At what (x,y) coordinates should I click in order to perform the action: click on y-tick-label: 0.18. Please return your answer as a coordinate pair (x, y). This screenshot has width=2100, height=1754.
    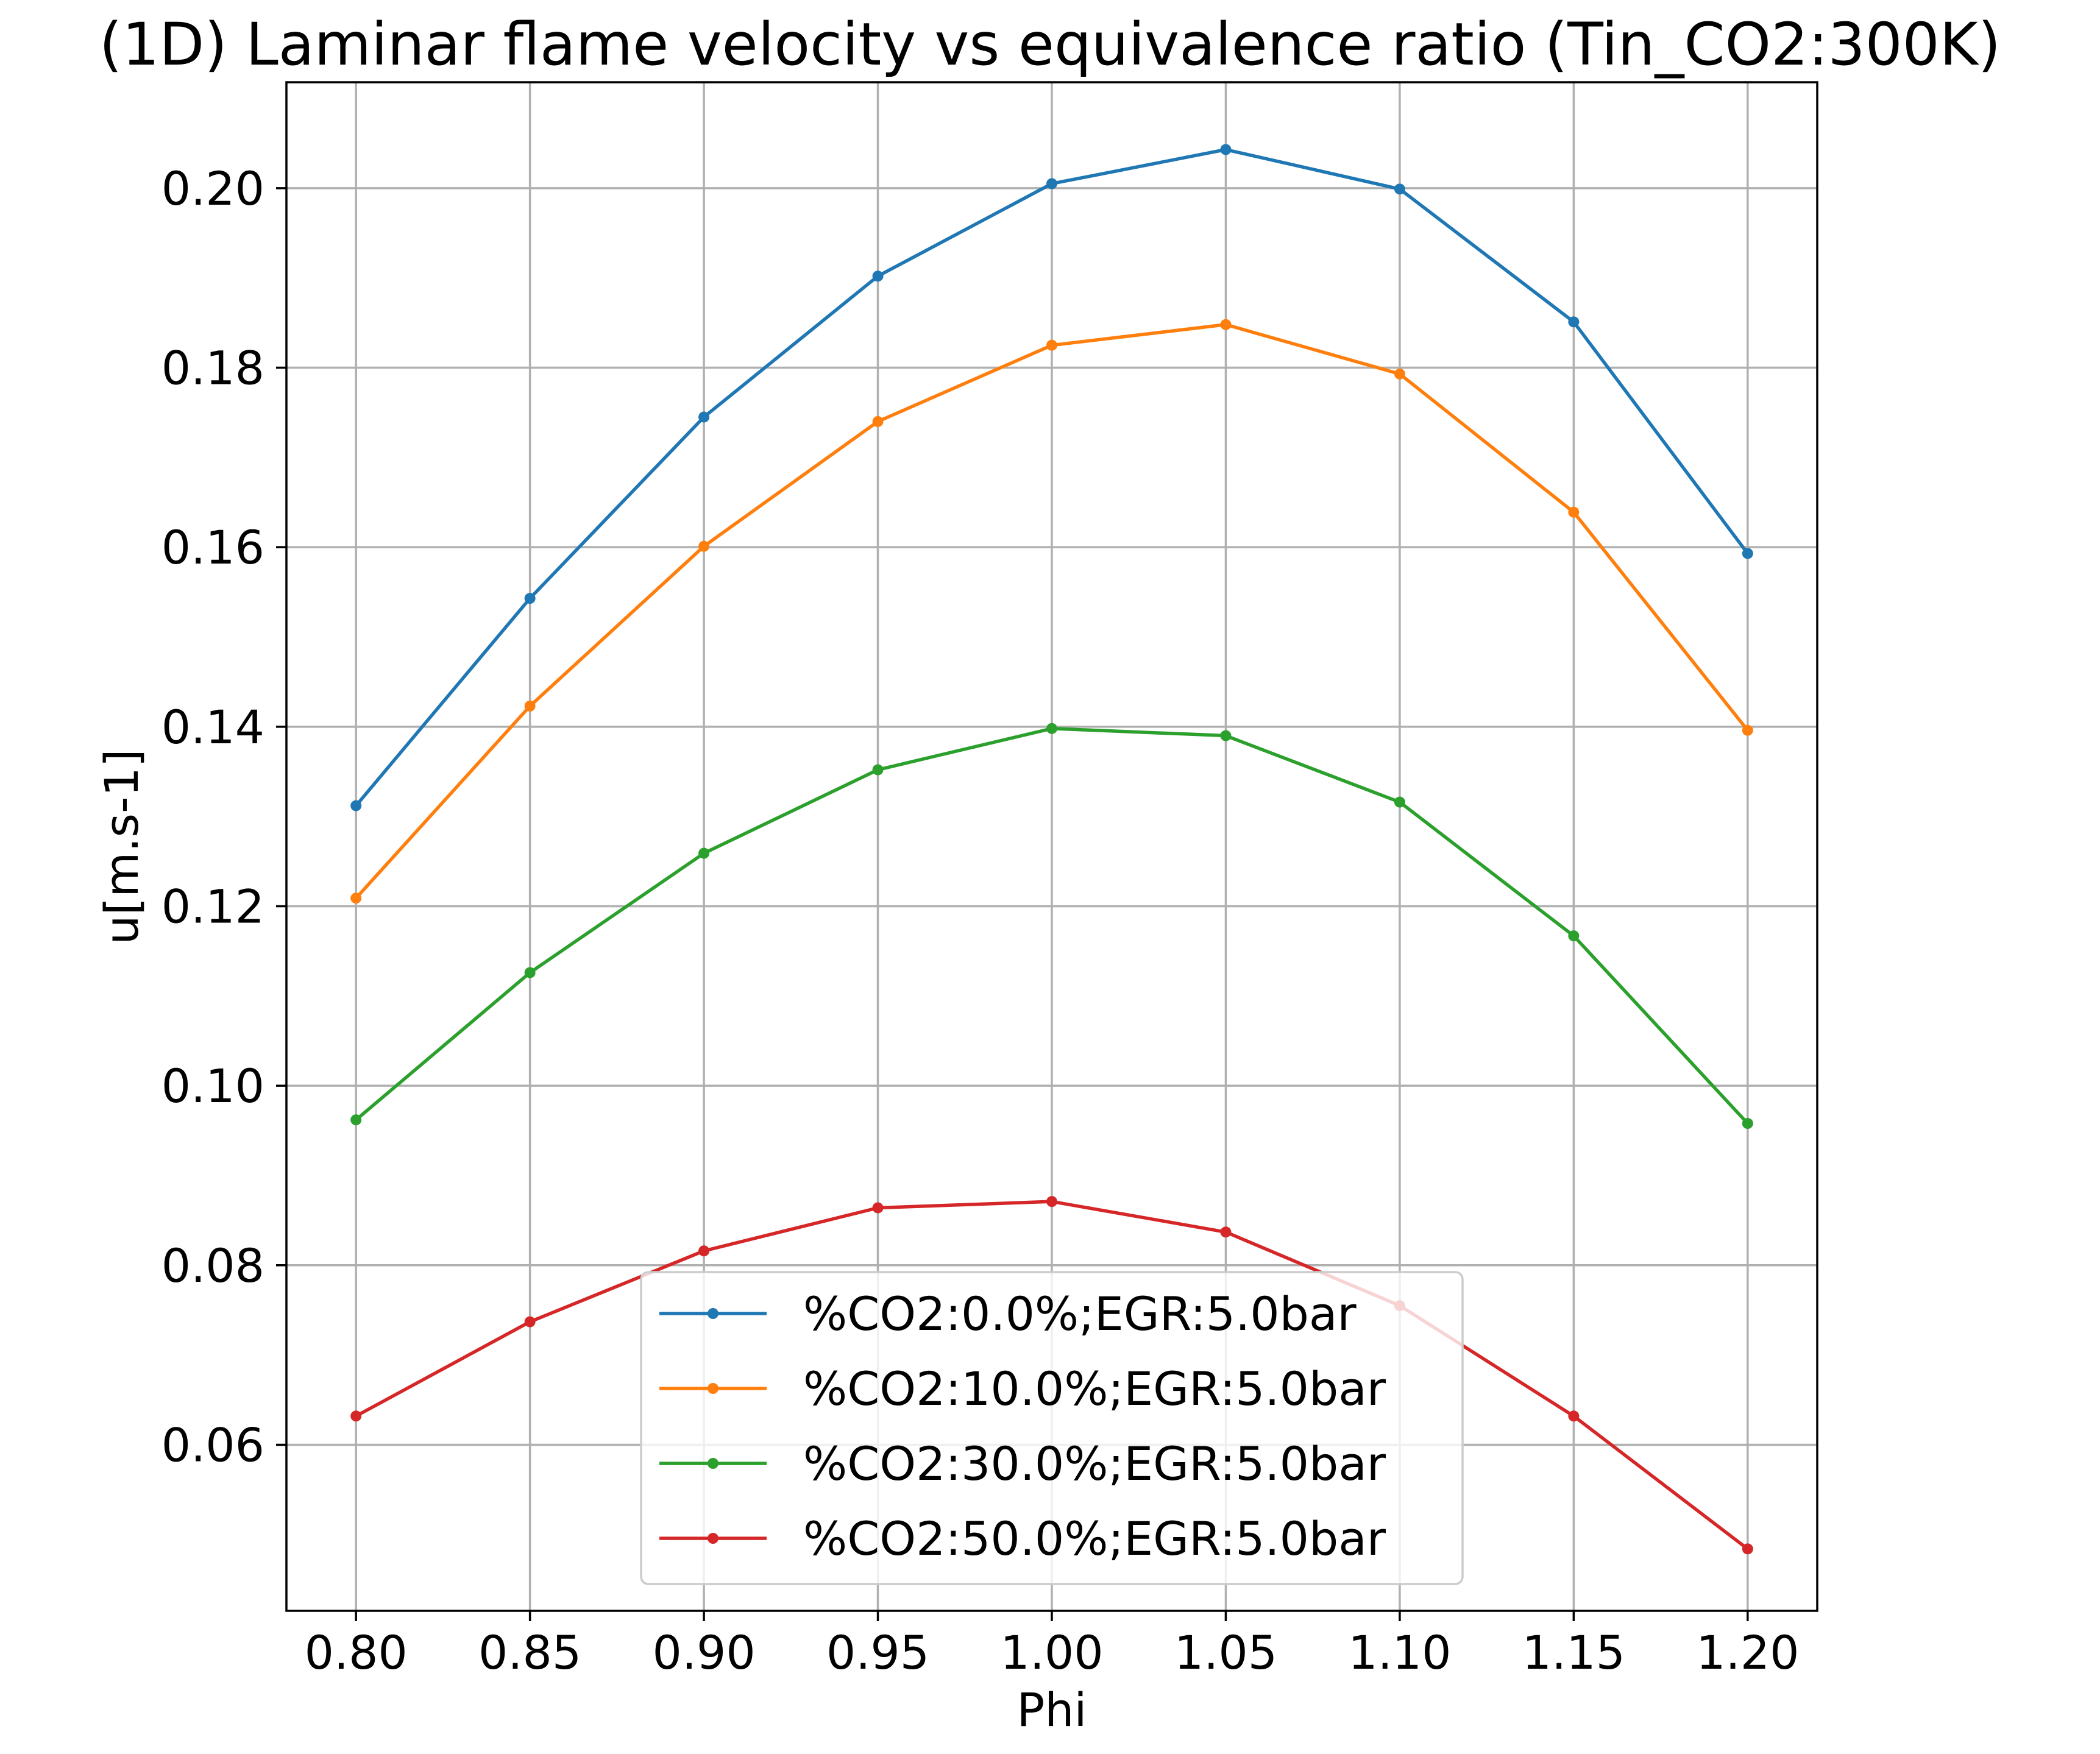
    Looking at the image, I should click on (212, 368).